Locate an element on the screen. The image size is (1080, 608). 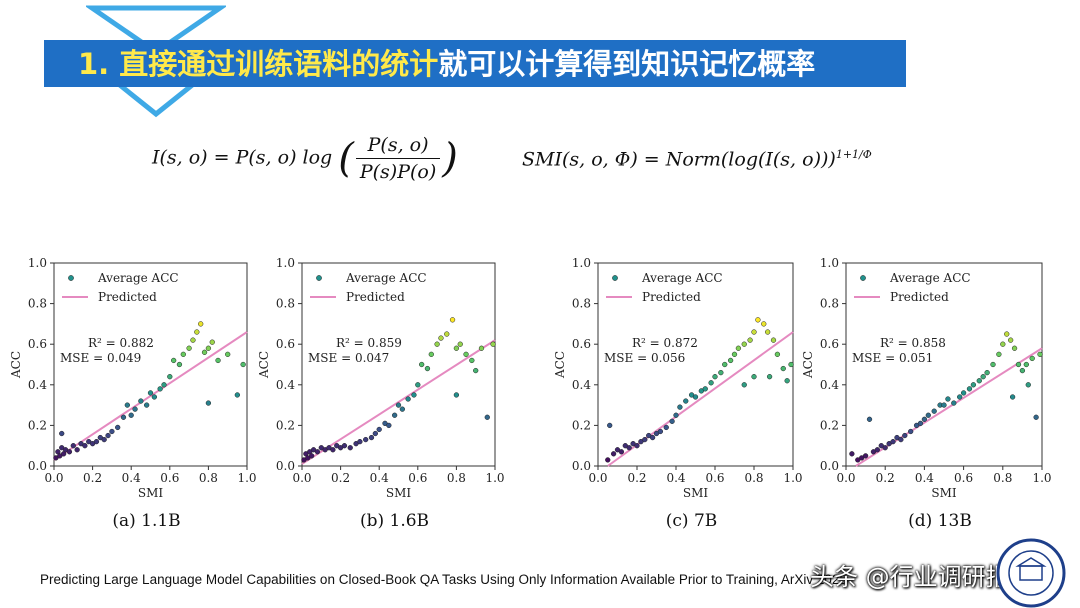
title-highlight: 1. 直接通过训练语料的统计 is located at coordinates (258, 64).